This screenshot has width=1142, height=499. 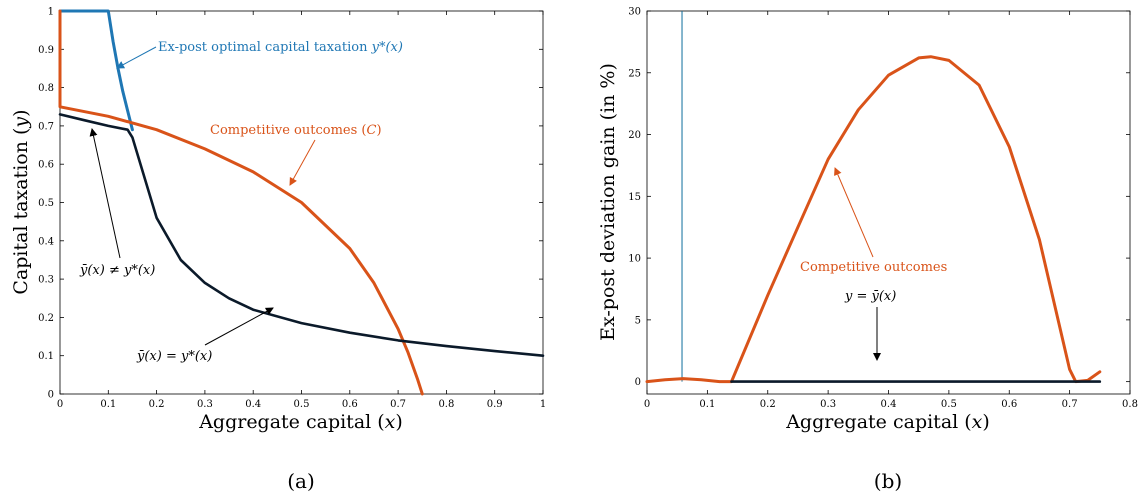 What do you see at coordinates (543, 404) in the screenshot?
I see `xtick-label: 1` at bounding box center [543, 404].